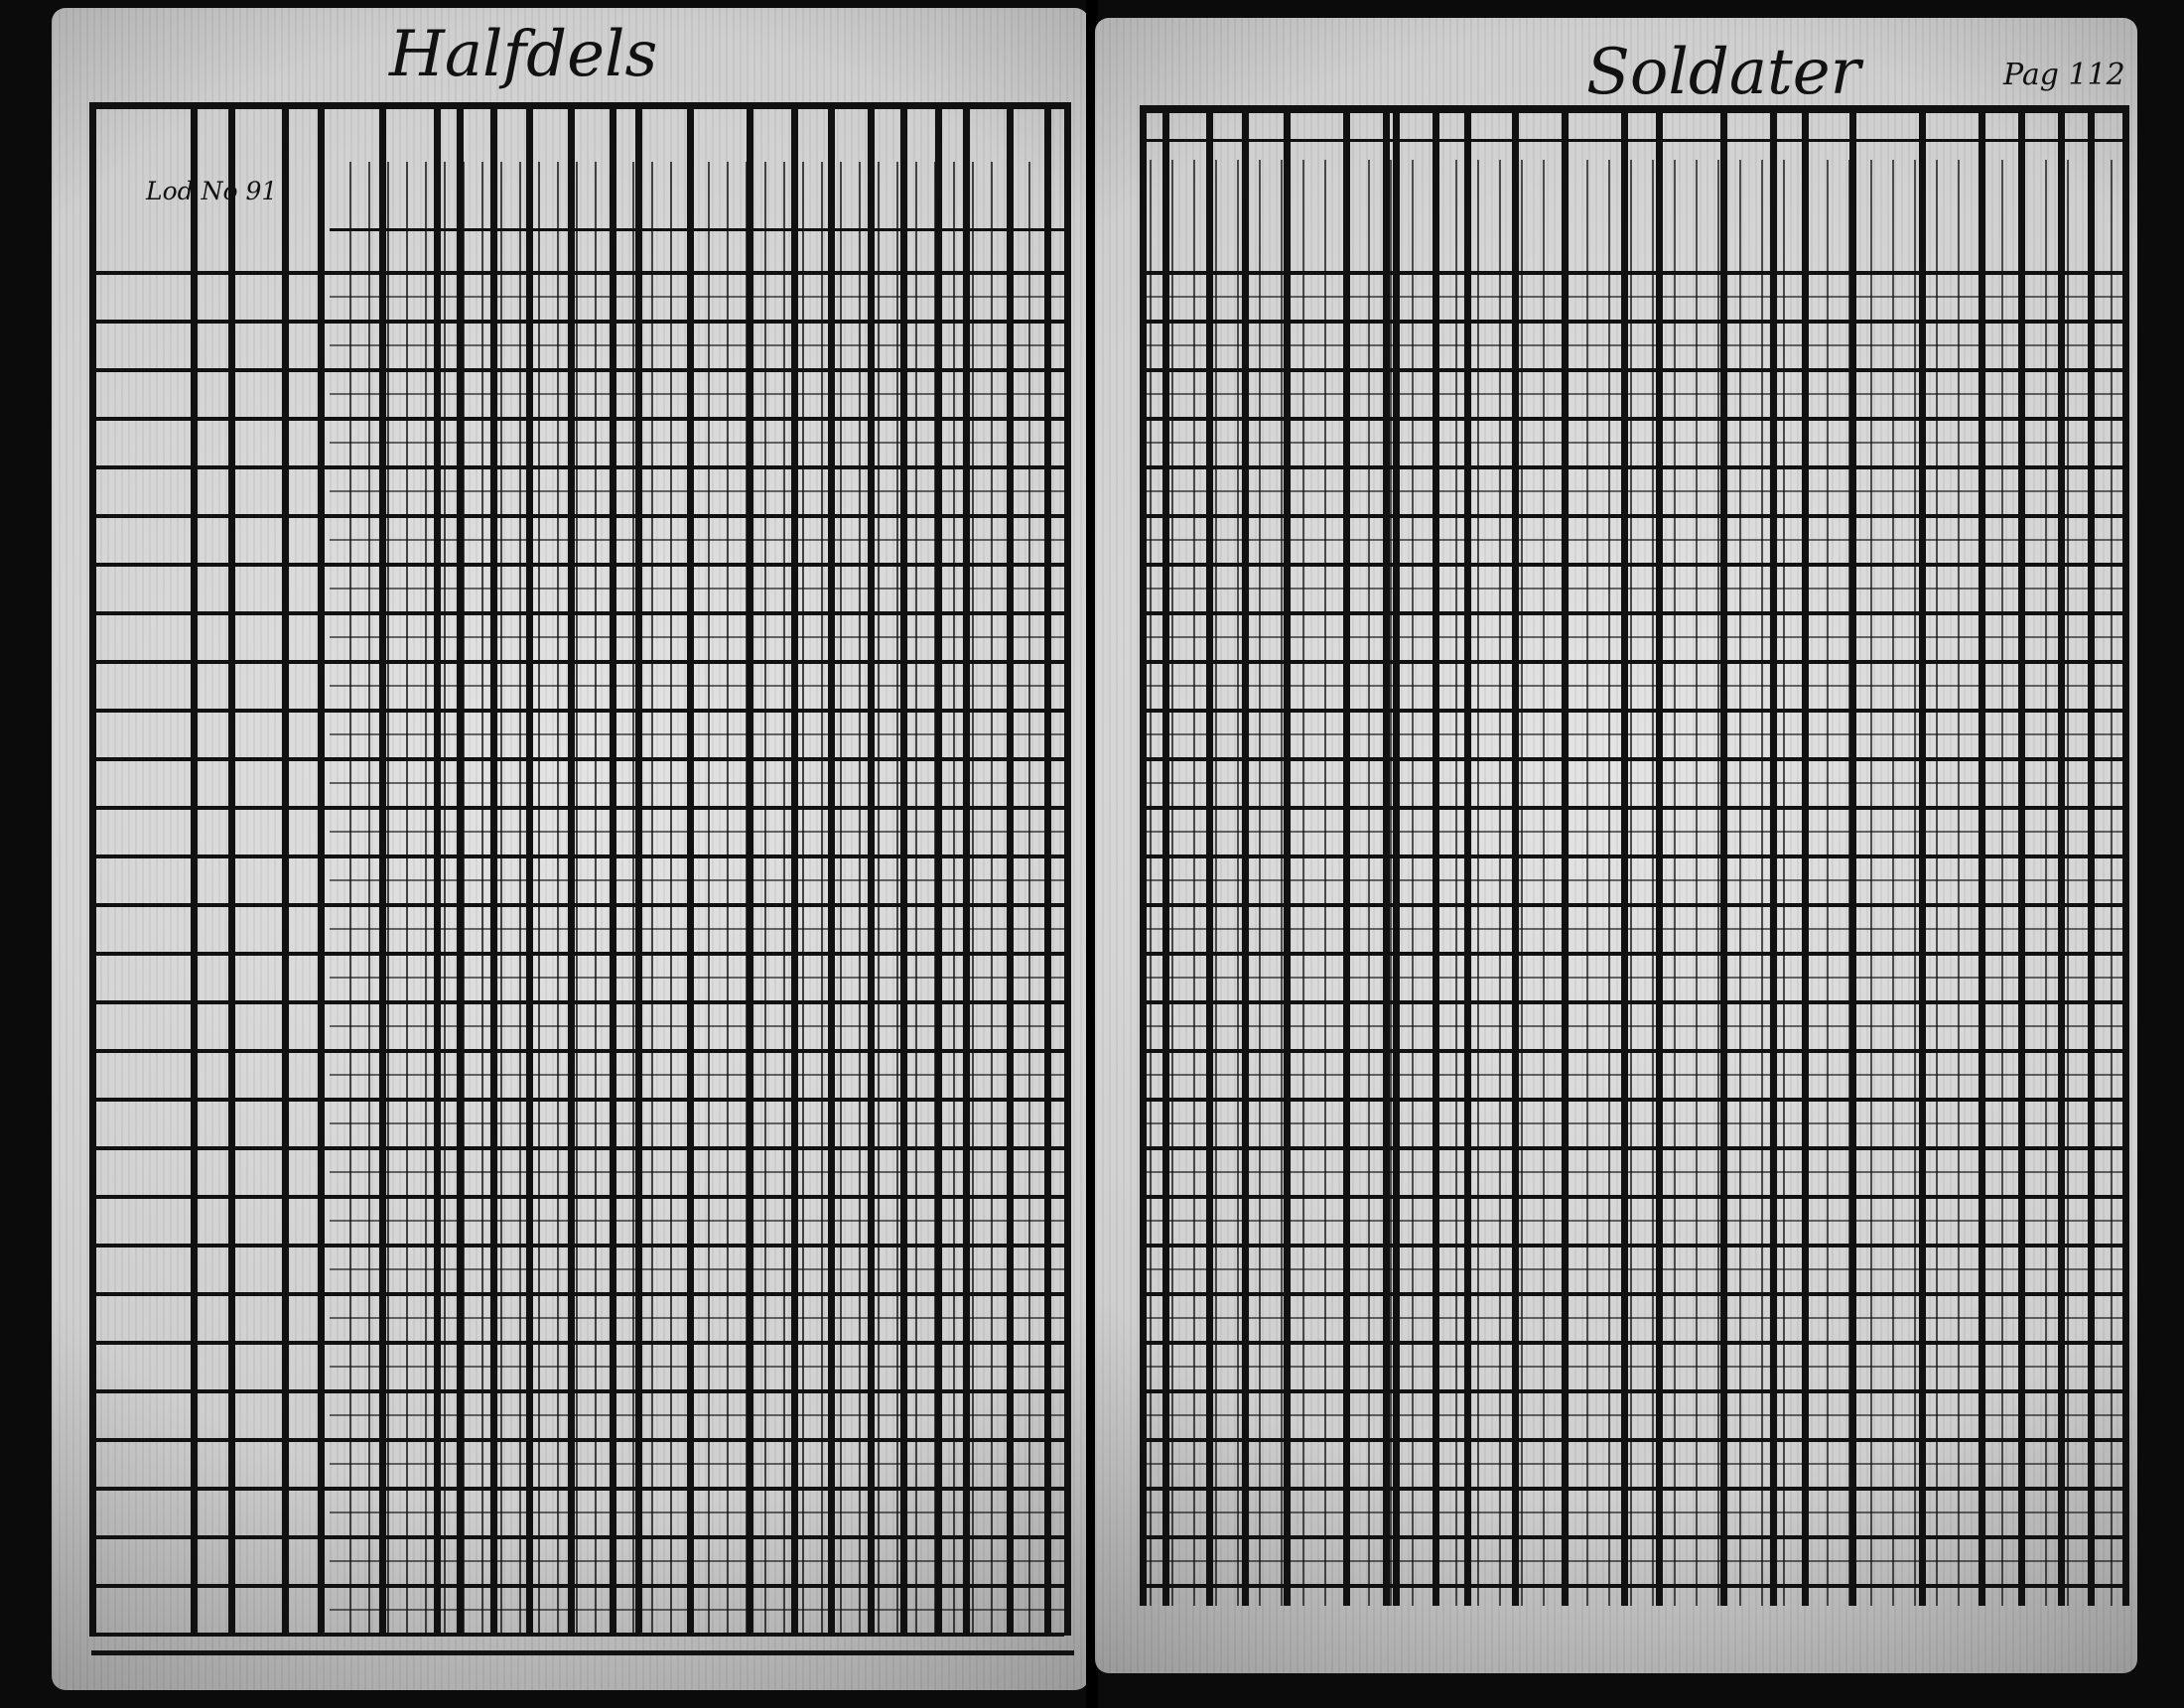 Image resolution: width=2184 pixels, height=1708 pixels. What do you see at coordinates (2064, 75) in the screenshot?
I see `page-number: Pag 112` at bounding box center [2064, 75].